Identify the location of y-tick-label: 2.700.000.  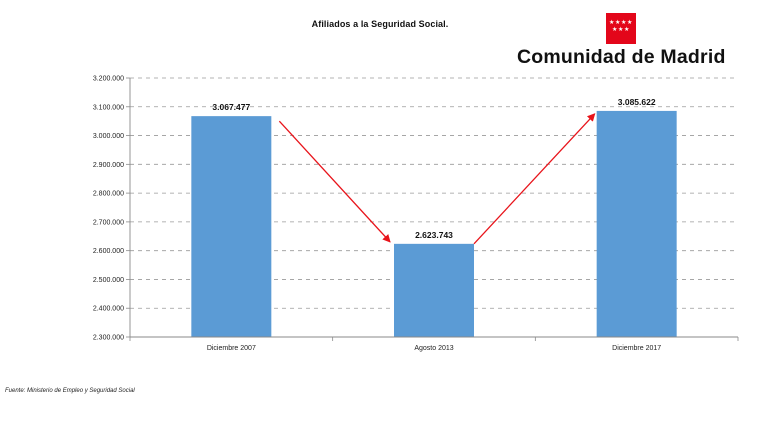
(108, 222).